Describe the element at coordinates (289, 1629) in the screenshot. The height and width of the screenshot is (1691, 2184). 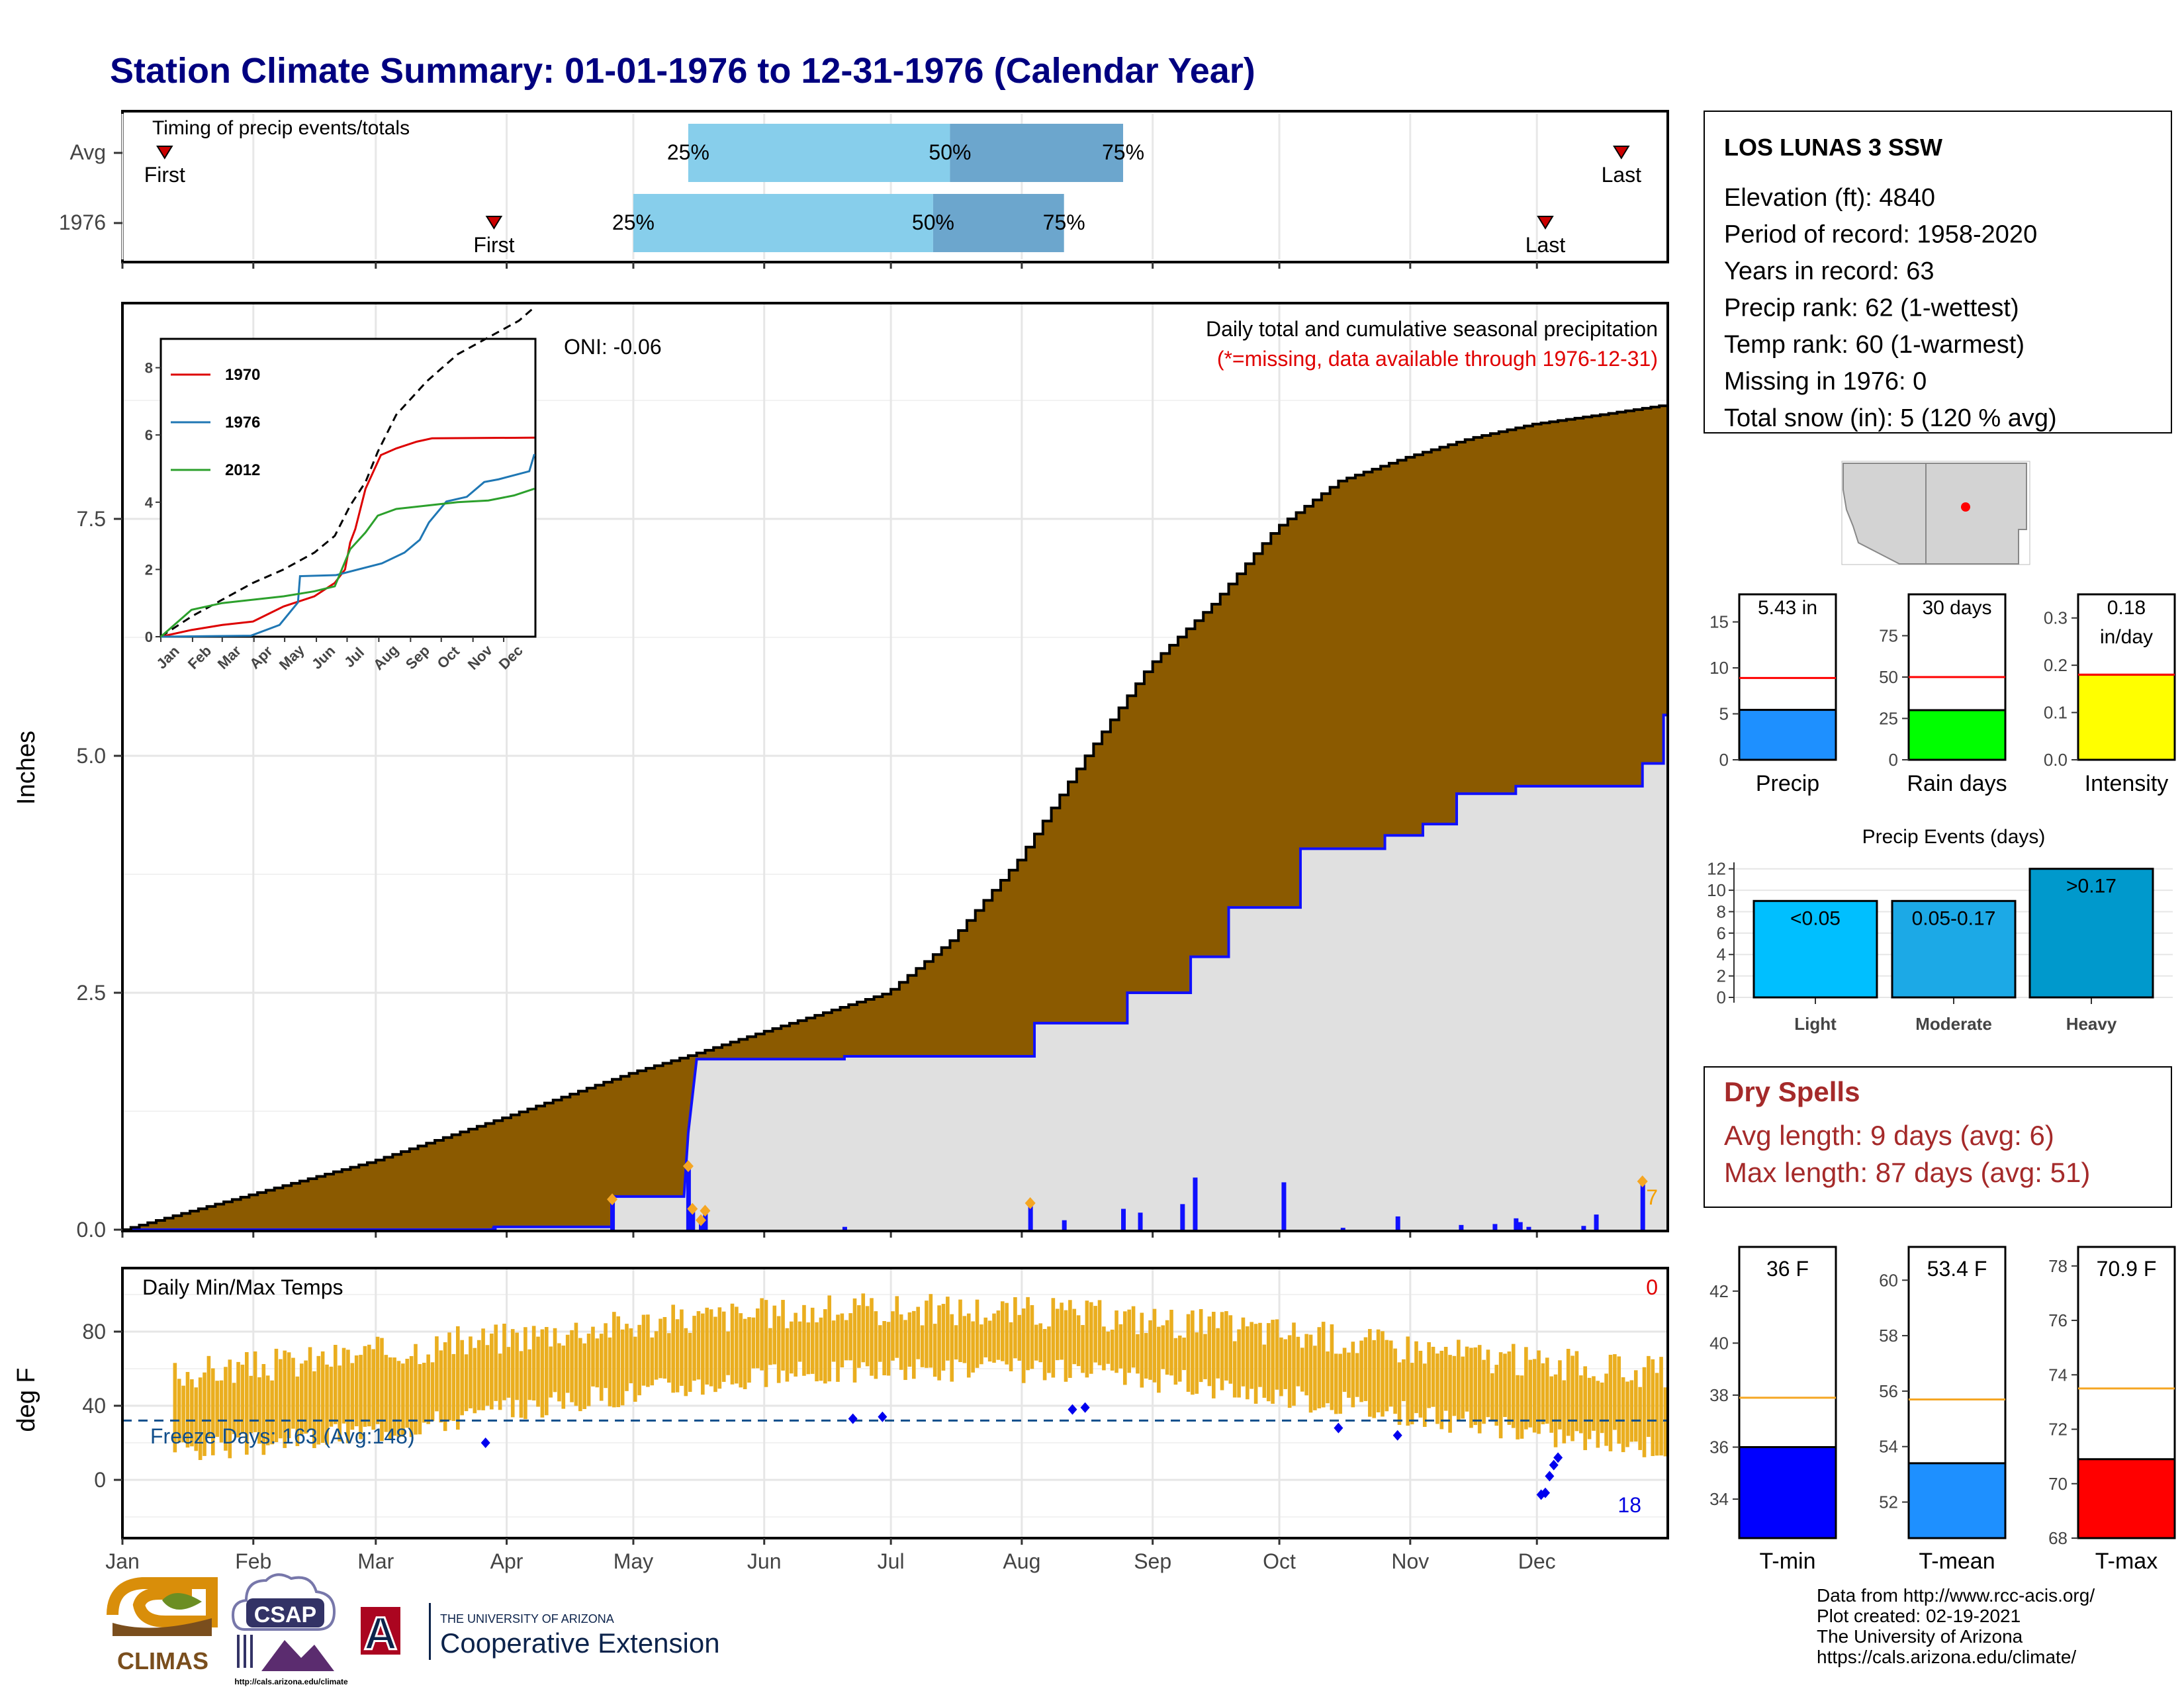
I see `csap-logo: CSAP http://cals.arizona.edu/climate` at that location.